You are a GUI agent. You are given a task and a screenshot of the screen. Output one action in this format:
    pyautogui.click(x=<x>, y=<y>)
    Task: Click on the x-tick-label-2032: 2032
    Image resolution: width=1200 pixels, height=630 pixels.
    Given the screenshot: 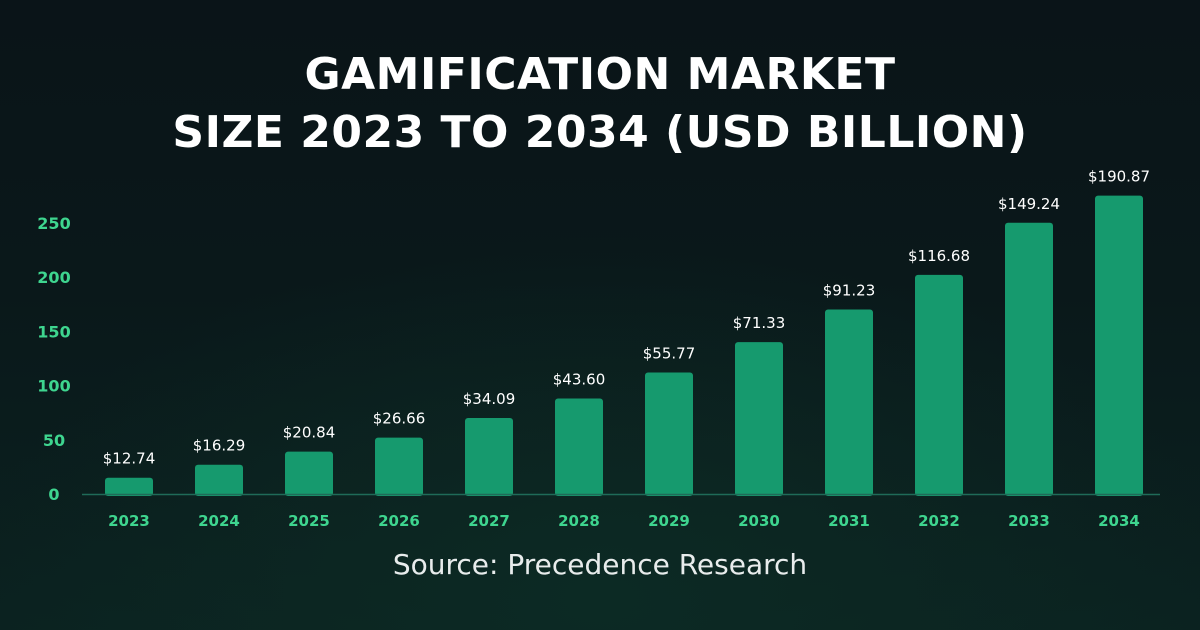 What is the action you would take?
    pyautogui.click(x=939, y=521)
    